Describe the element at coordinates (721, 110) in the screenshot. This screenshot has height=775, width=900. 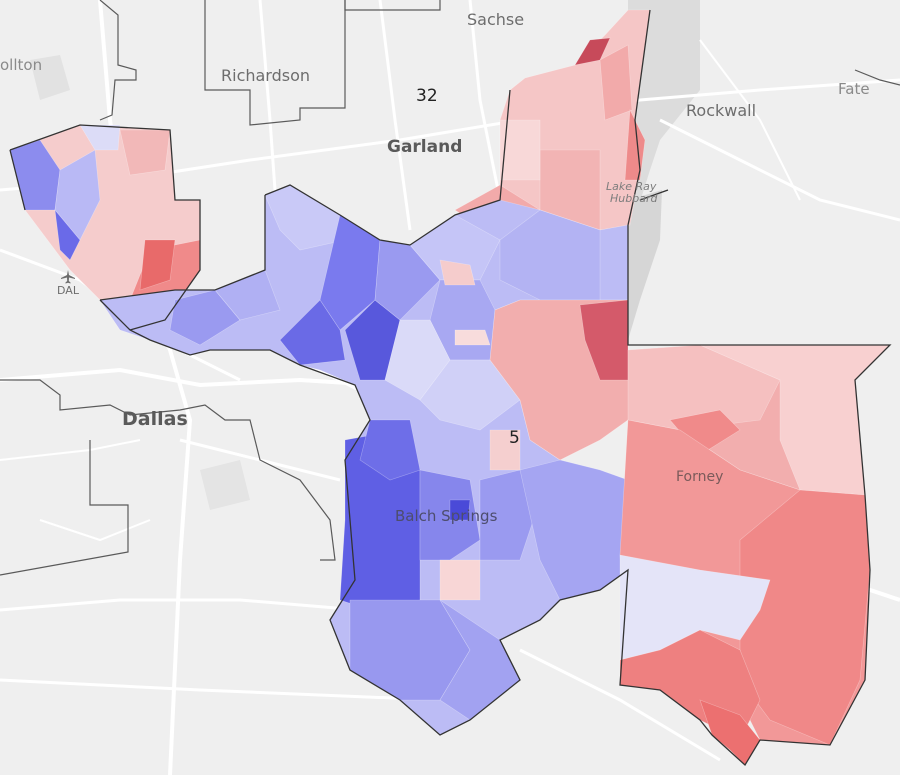
I see `city-label-rockwall: Rockwall` at that location.